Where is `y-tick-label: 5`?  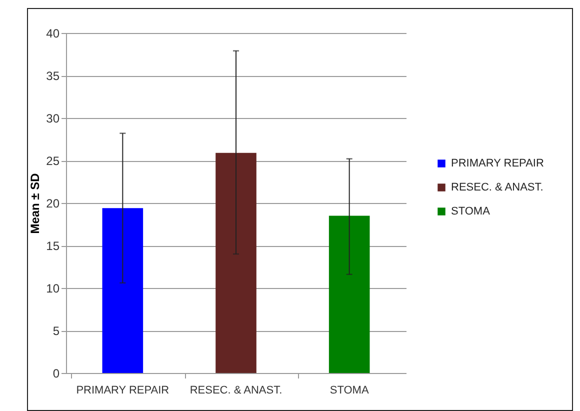 y-tick-label: 5 is located at coordinates (56, 331).